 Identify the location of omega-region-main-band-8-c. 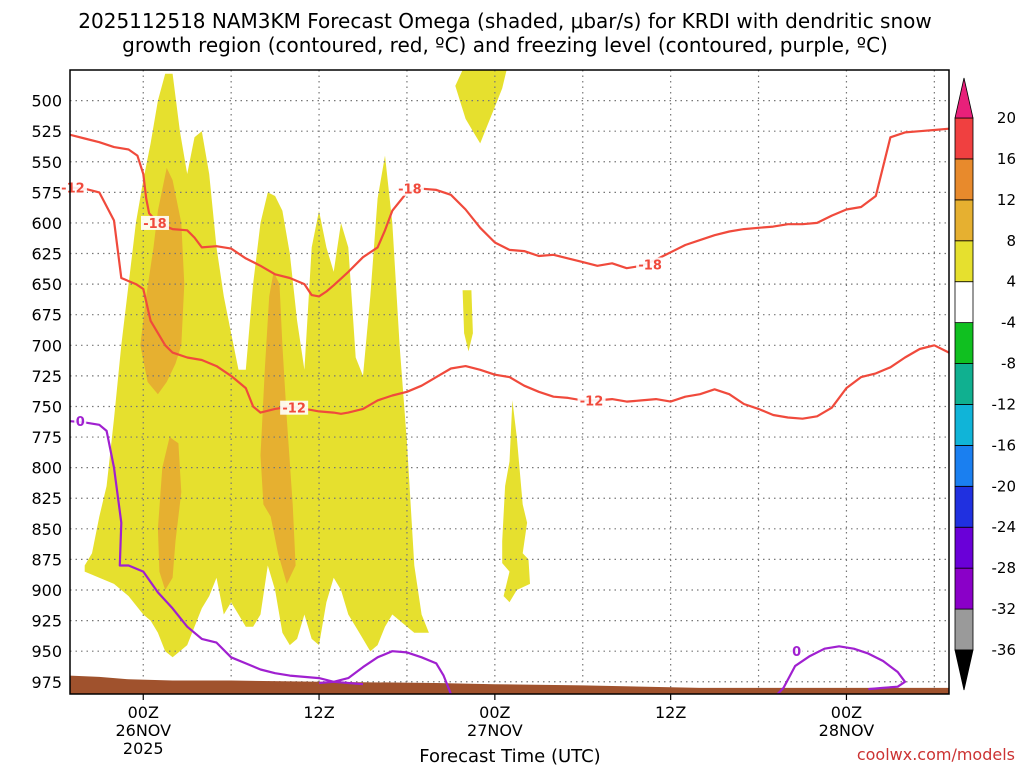
(278, 427).